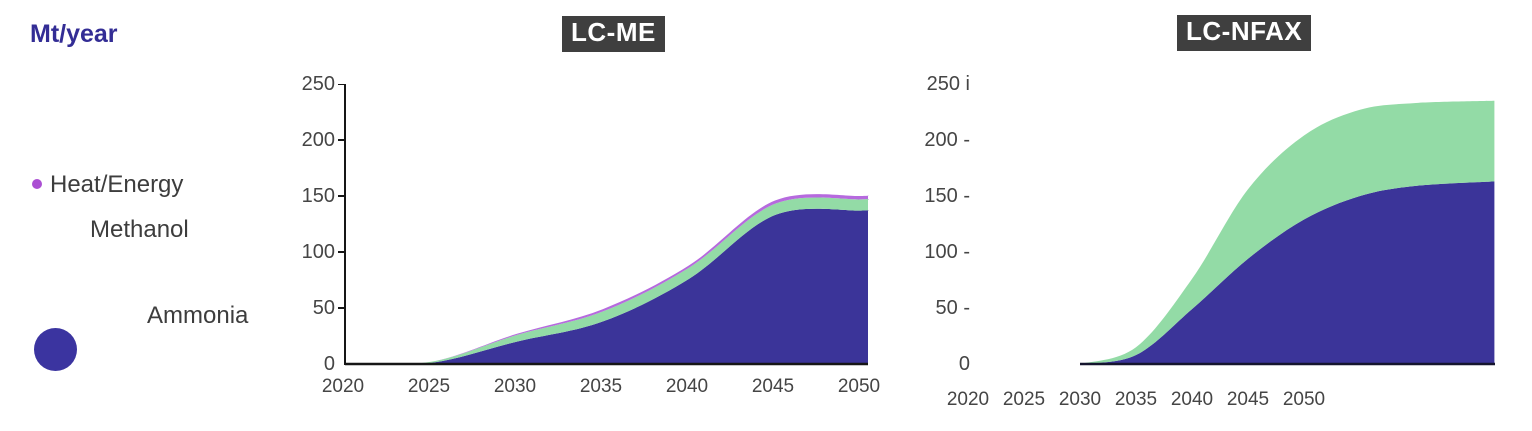 The image size is (1532, 431). I want to click on lc-me-x-tick-label: 2030, so click(515, 386).